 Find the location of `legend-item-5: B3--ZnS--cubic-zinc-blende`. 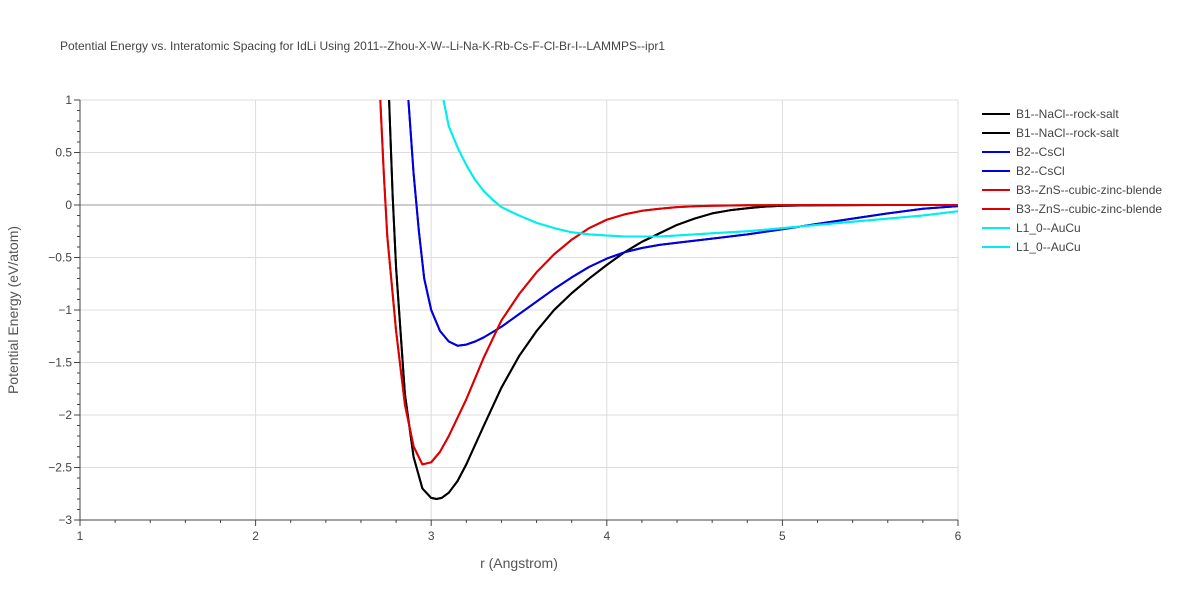

legend-item-5: B3--ZnS--cubic-zinc-blende is located at coordinates (1072, 209).